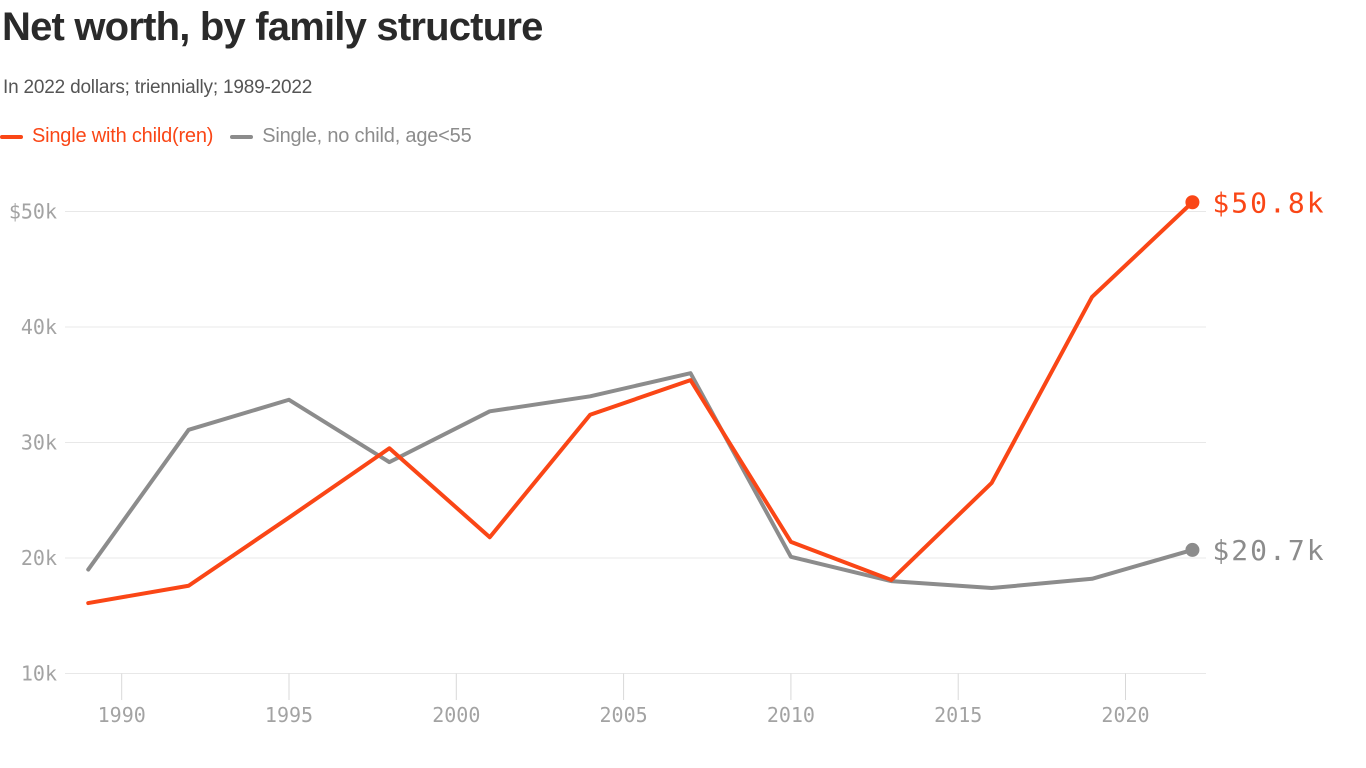 This screenshot has width=1366, height=768. Describe the element at coordinates (289, 715) in the screenshot. I see `x-axis-label-1995: 1995` at that location.